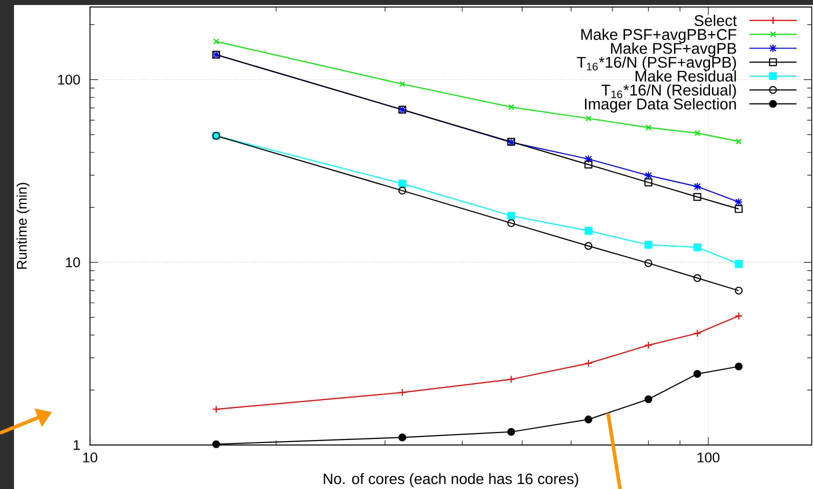 The height and width of the screenshot is (489, 813). I want to click on legend-label: T$_{16}$*16/N (Residual), so click(669, 91).